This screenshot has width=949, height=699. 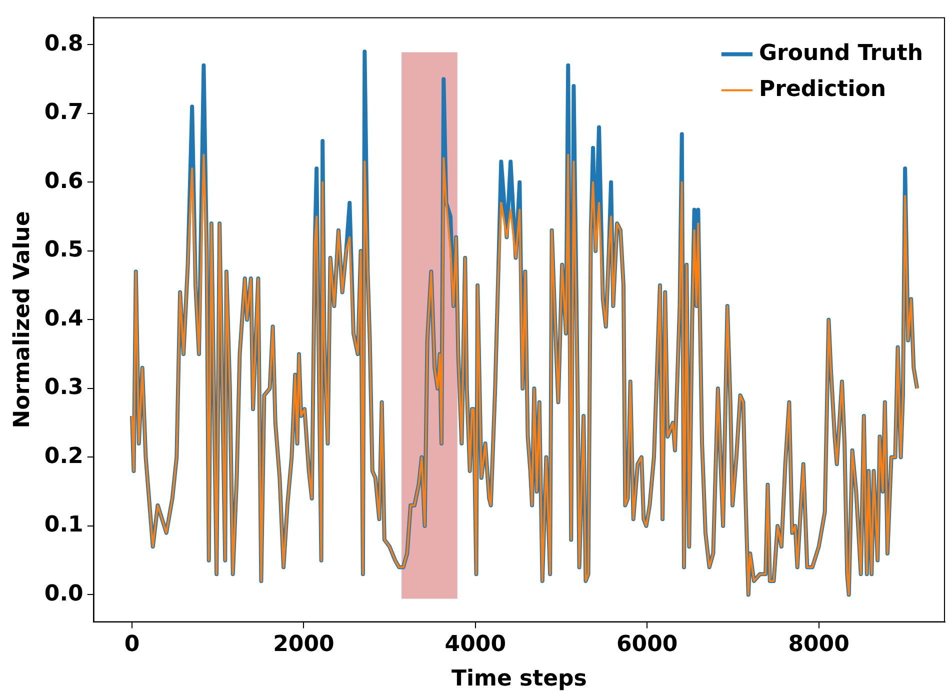 I want to click on y-tick-label: 0.2, so click(x=64, y=456).